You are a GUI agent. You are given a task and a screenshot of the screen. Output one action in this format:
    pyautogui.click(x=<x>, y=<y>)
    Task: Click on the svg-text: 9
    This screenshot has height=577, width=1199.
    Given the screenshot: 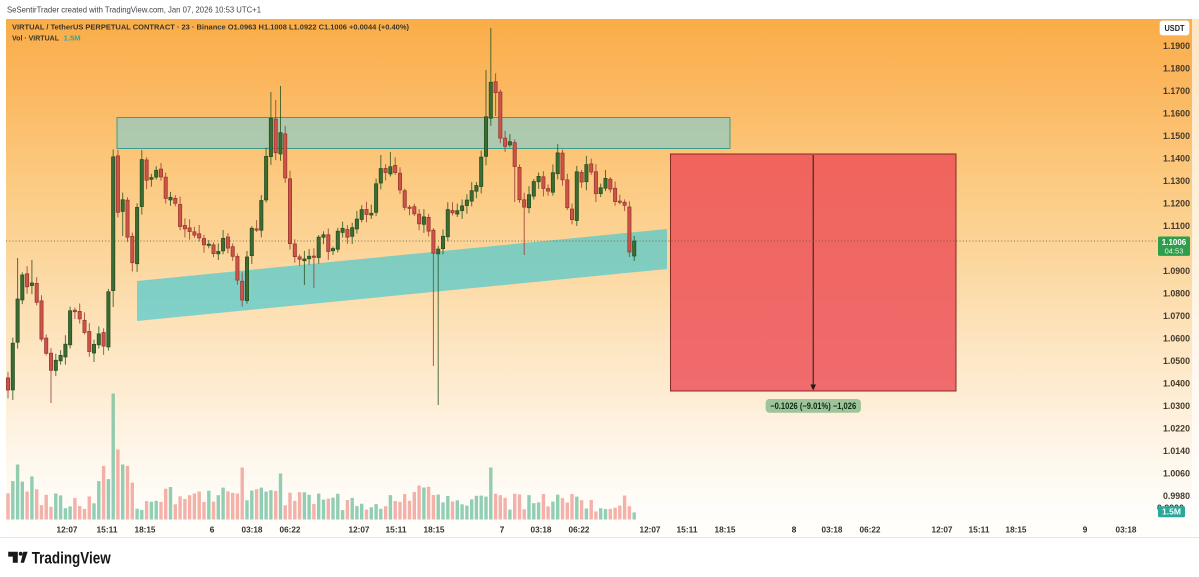 What is the action you would take?
    pyautogui.click(x=1085, y=530)
    